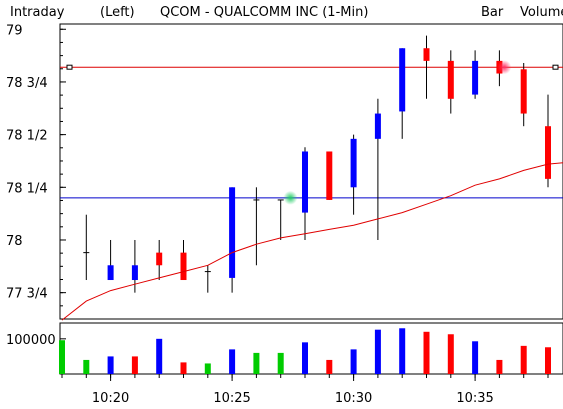 The image size is (563, 409). Describe the element at coordinates (397, 132) in the screenshot. I see `line-markers` at that location.